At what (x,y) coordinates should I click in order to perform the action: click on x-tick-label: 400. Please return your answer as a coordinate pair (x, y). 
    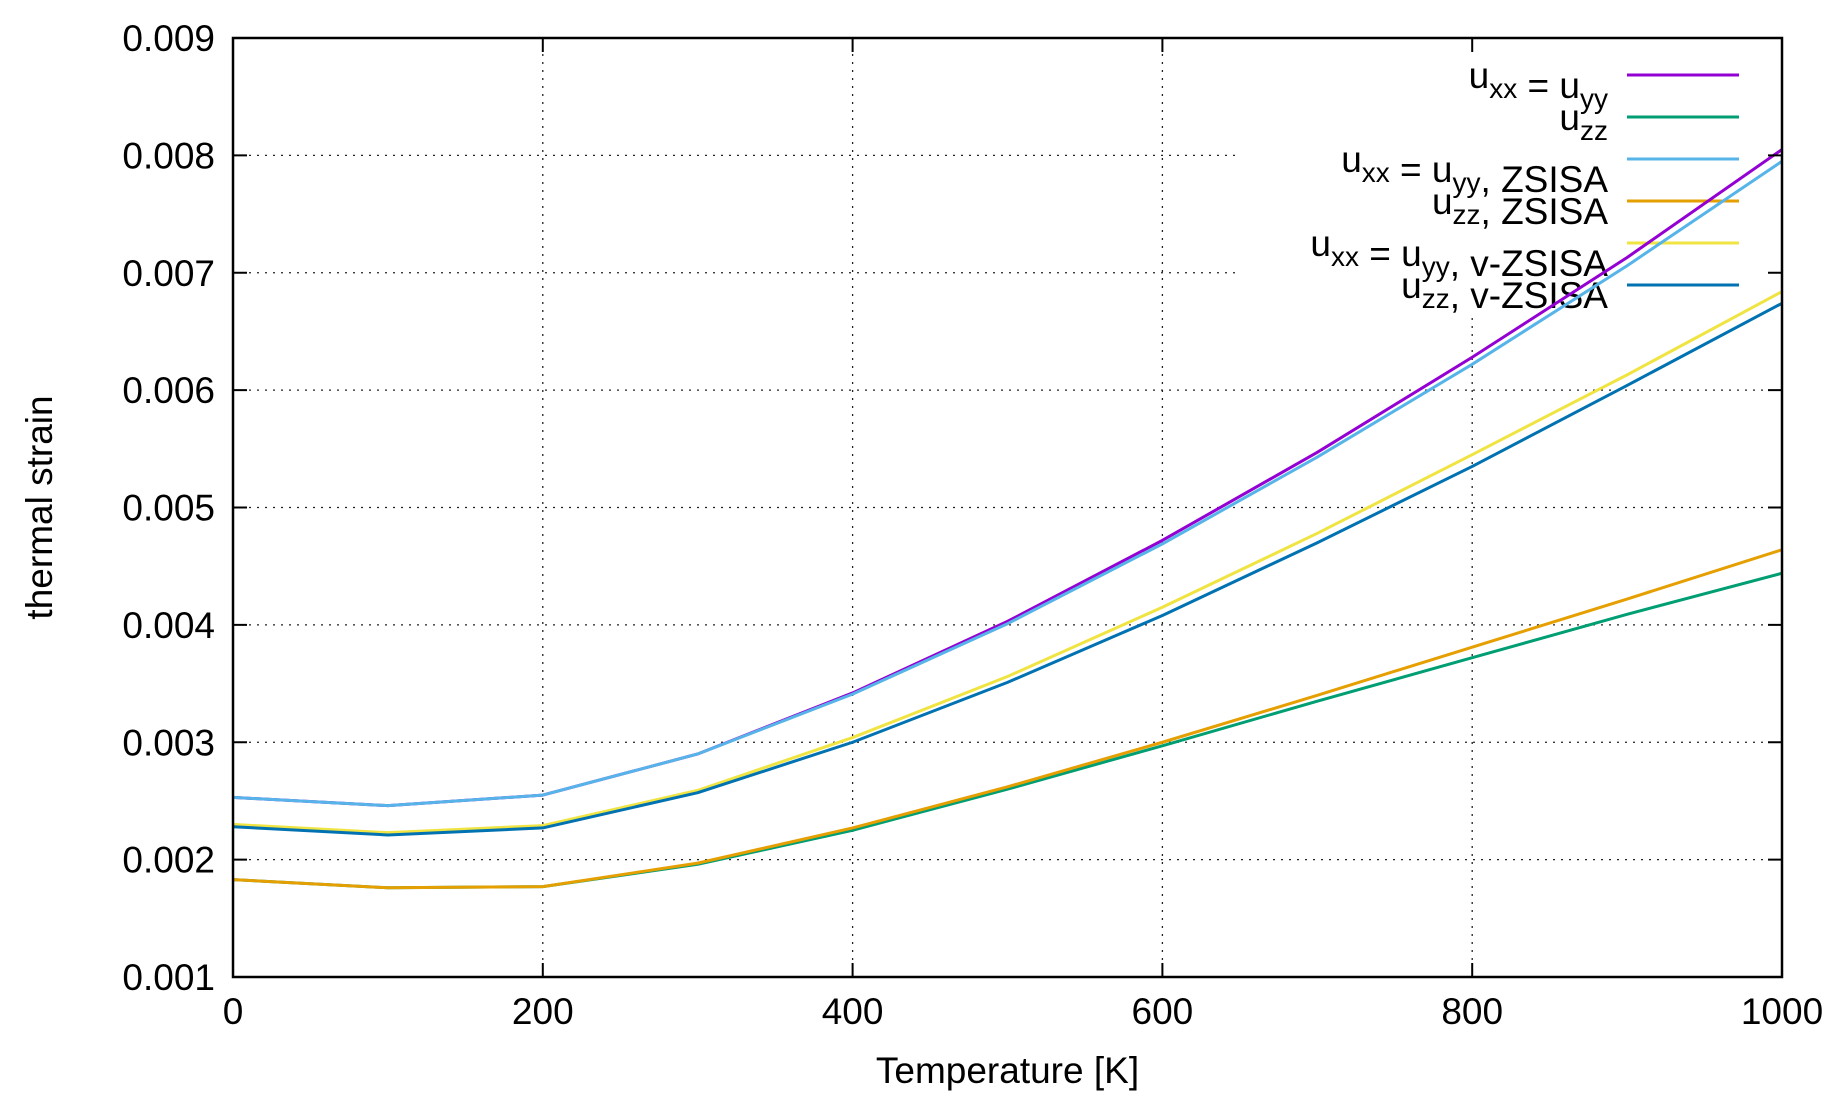
    Looking at the image, I should click on (853, 1011).